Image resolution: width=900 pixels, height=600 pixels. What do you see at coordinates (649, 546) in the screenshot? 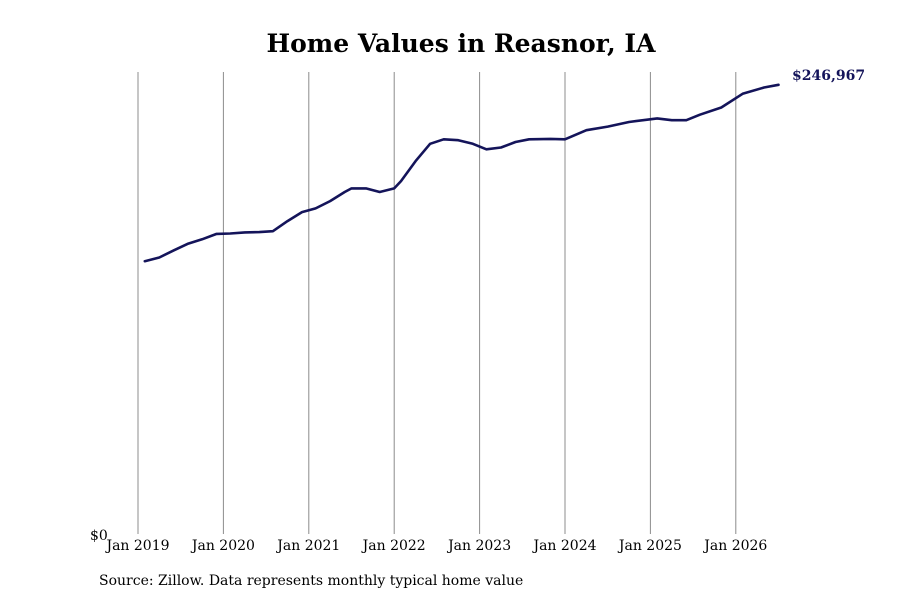
I see `x-tick-label: Jan 2025` at bounding box center [649, 546].